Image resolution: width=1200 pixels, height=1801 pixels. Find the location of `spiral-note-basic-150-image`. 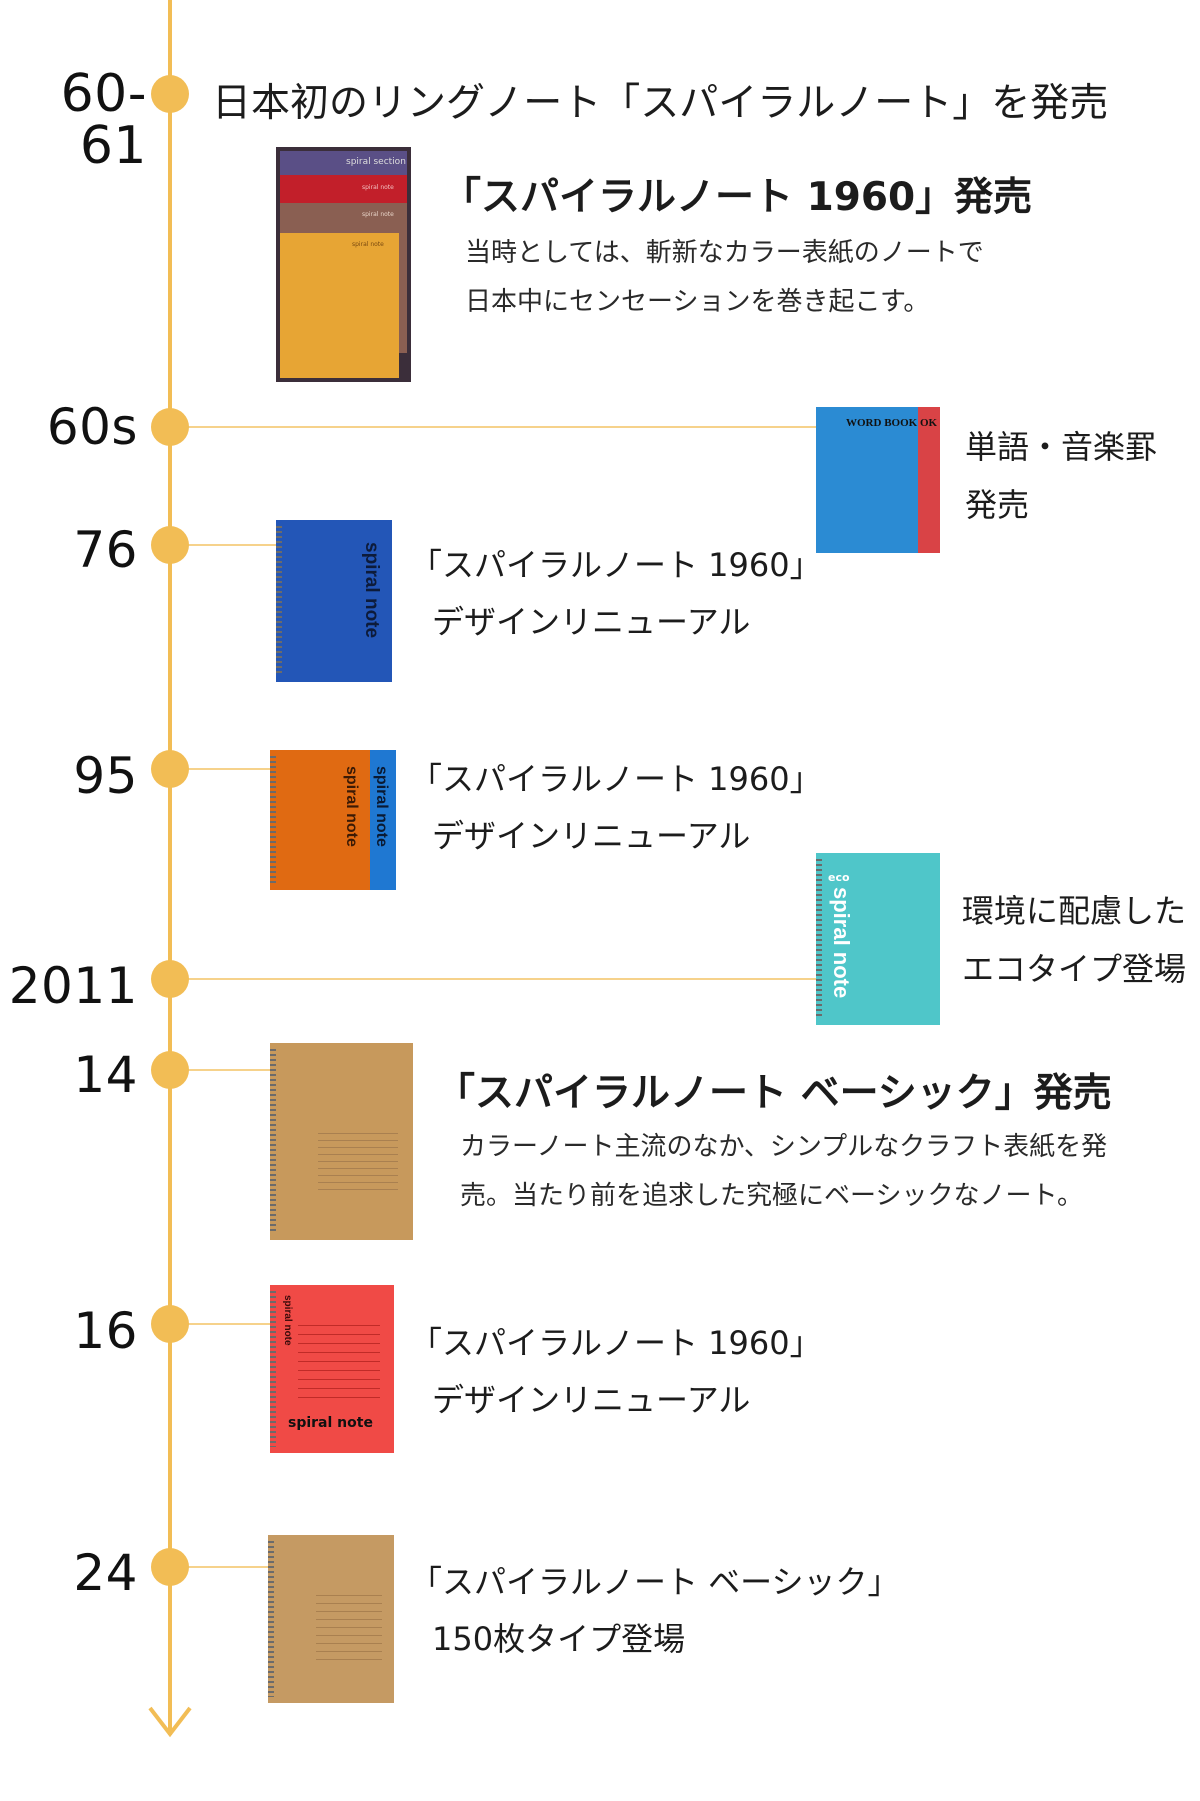

spiral-note-basic-150-image is located at coordinates (331, 1619).